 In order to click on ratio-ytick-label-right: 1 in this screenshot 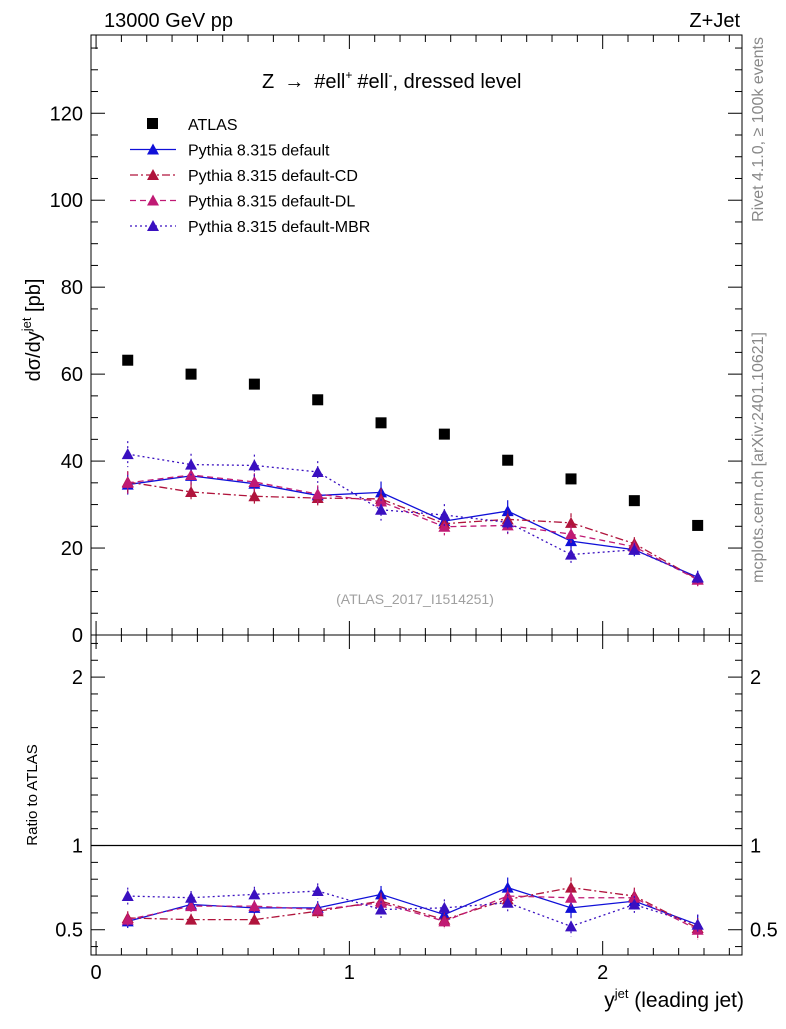, I will do `click(755, 847)`.